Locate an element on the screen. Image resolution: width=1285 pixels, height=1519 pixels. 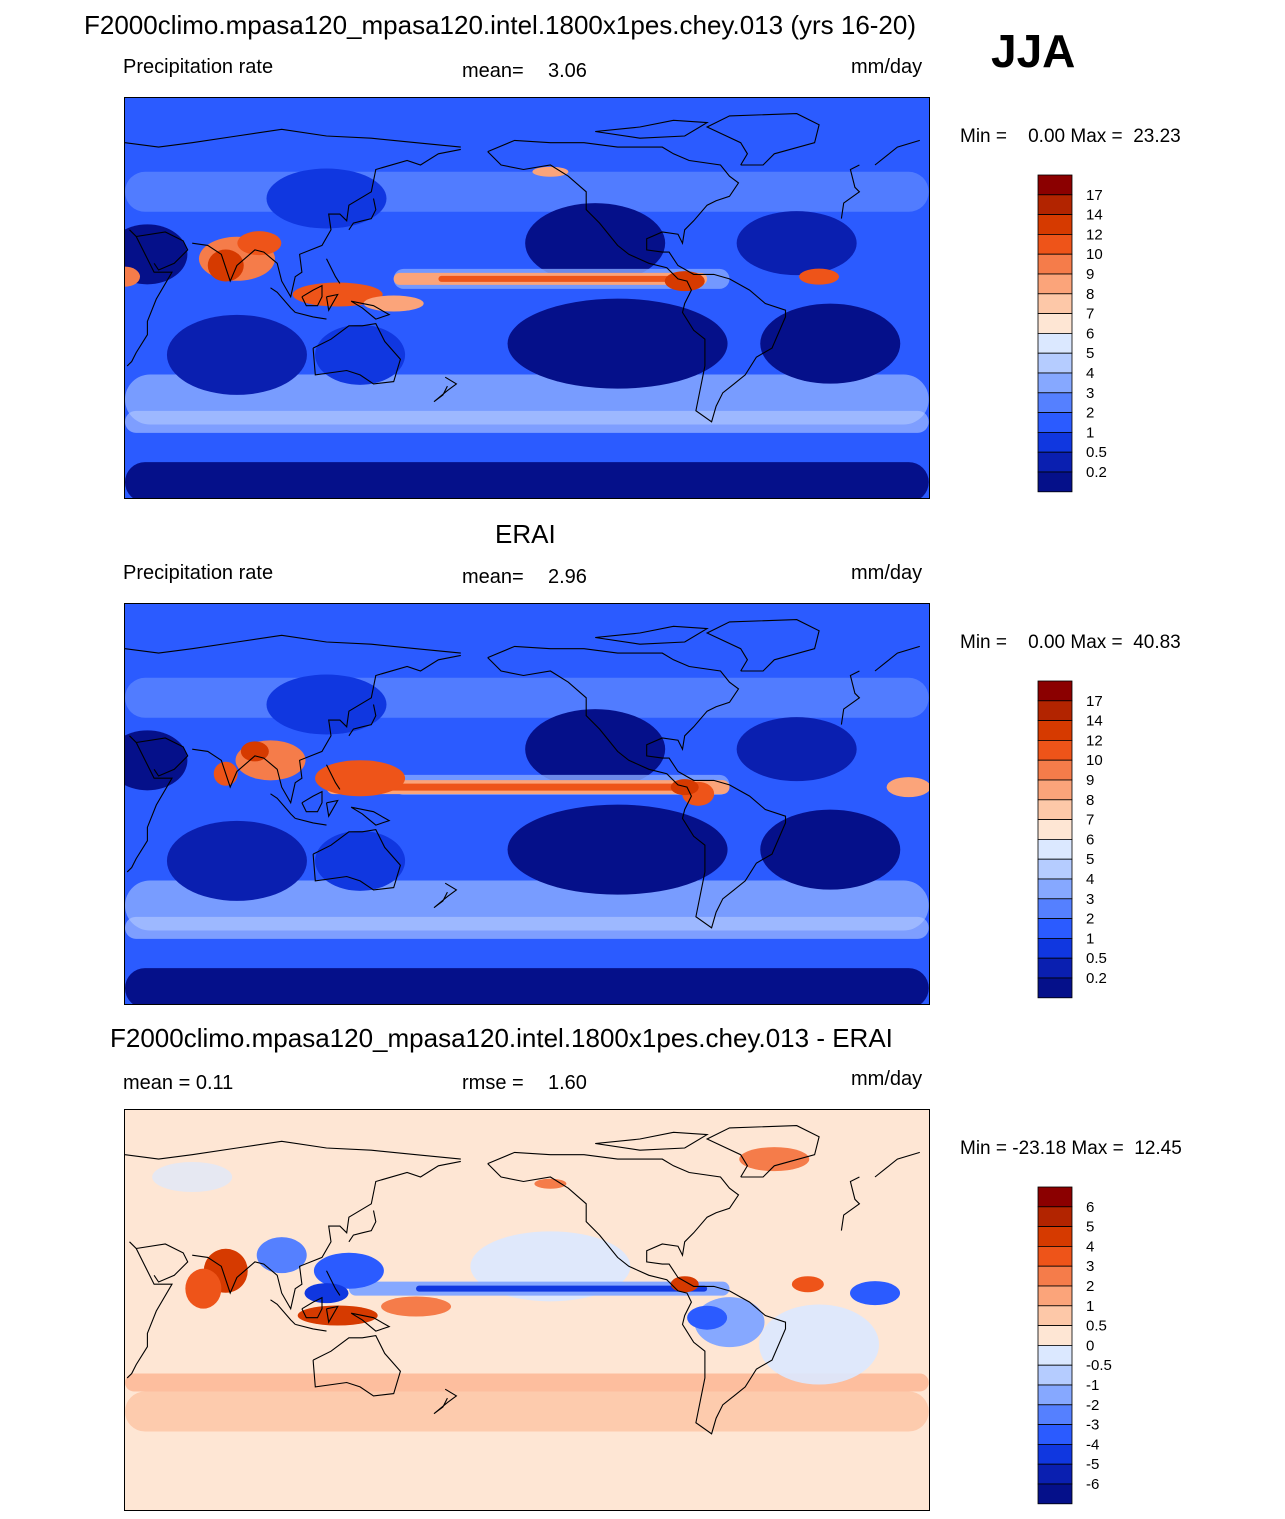
colorbar-tick-label: -5 is located at coordinates (1092, 1464).